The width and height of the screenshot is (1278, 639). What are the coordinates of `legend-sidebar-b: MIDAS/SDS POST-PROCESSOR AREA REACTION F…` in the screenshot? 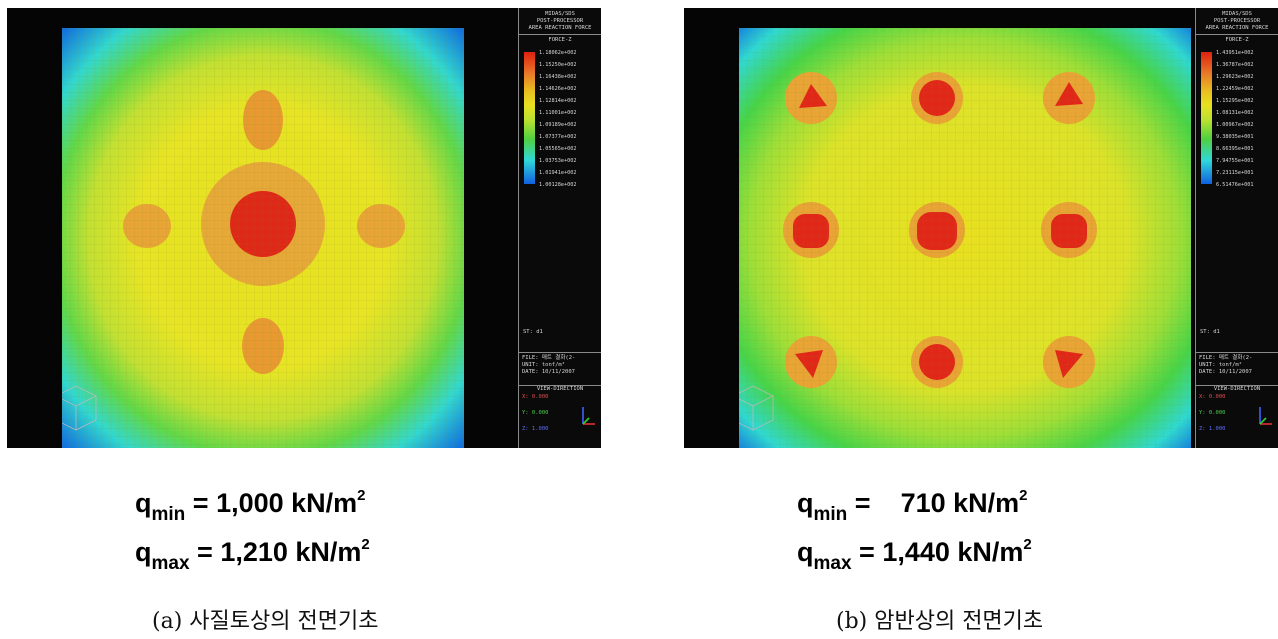 It's located at (1236, 228).